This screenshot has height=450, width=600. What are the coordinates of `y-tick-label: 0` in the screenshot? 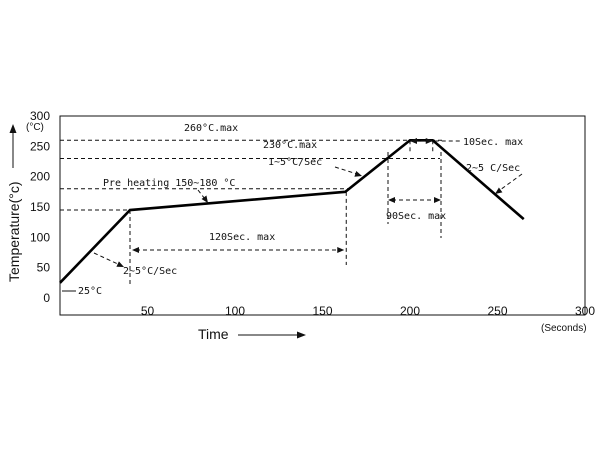 It's located at (46, 298).